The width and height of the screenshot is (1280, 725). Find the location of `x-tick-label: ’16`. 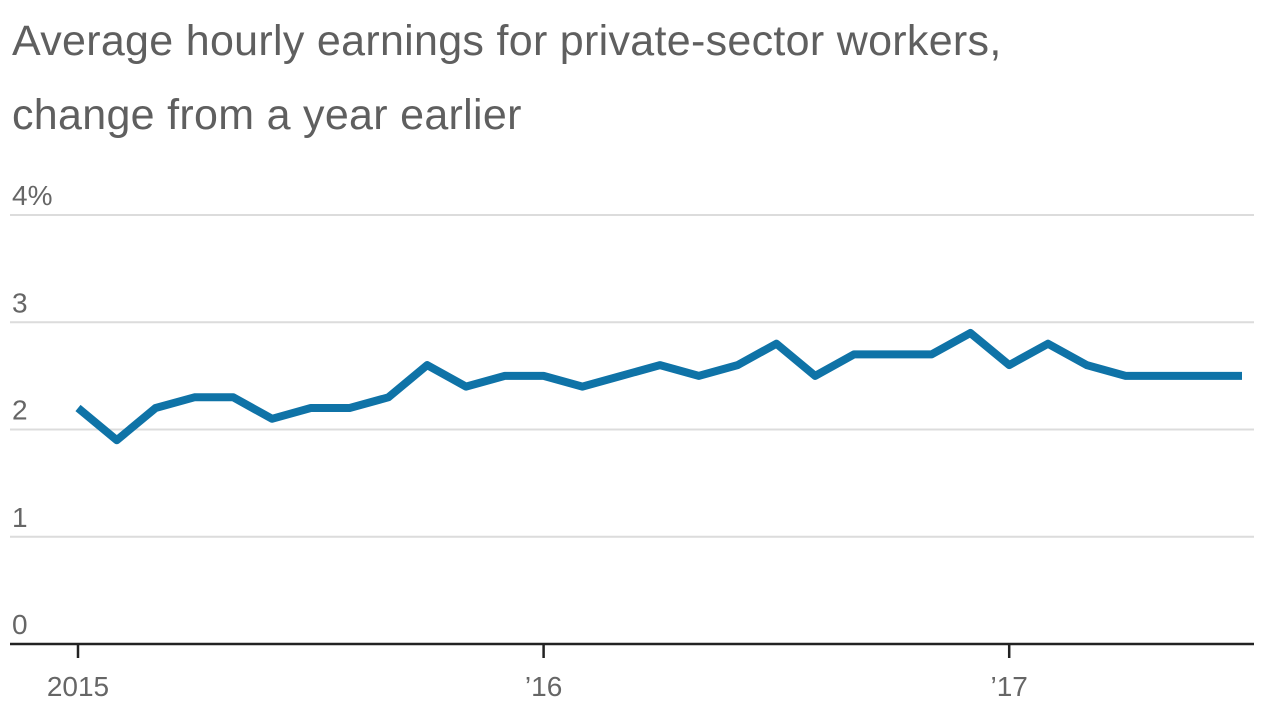

x-tick-label: ’16 is located at coordinates (543, 686).